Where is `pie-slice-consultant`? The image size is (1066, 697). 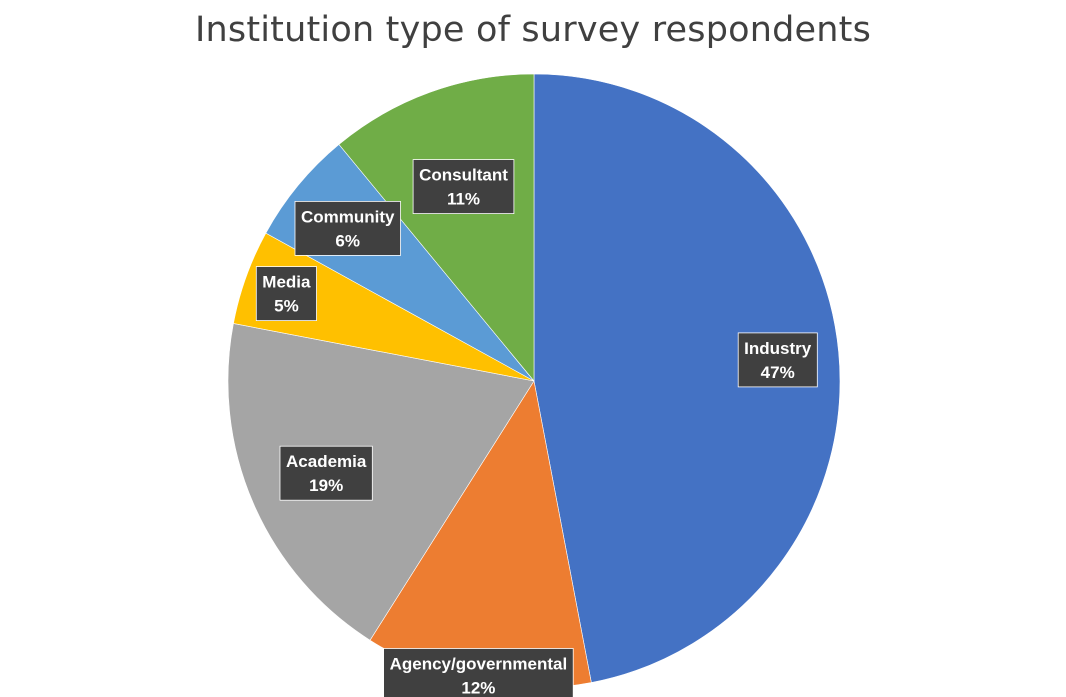 pie-slice-consultant is located at coordinates (436, 227).